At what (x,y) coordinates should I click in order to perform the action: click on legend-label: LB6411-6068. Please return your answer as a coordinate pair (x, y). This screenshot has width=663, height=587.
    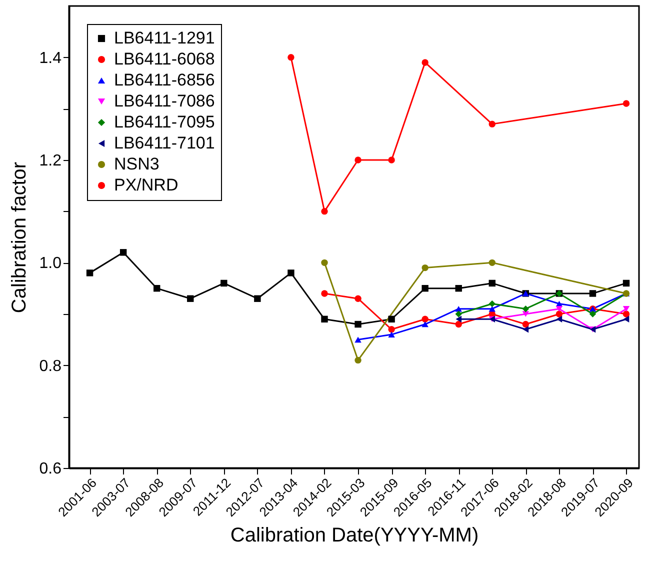
    Looking at the image, I should click on (164, 59).